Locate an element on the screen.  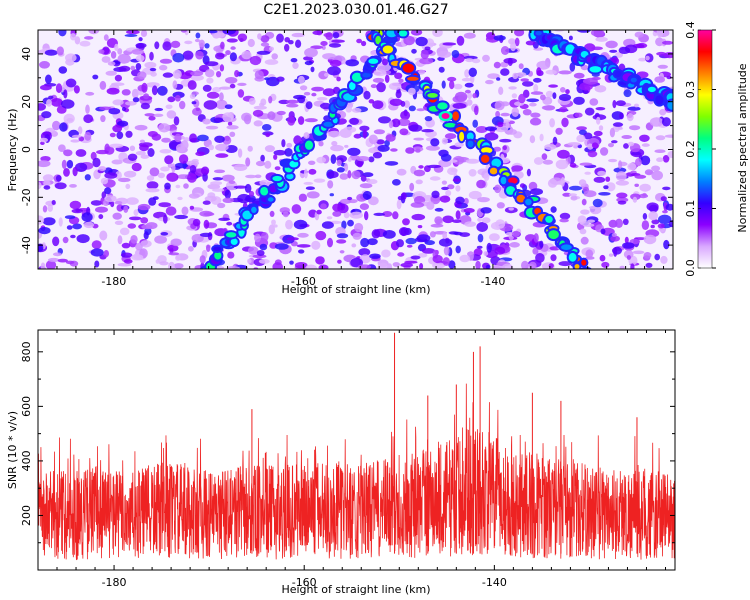
colorbar-ticks: 0.0 0.1 0.2 0.3 0.4 is located at coordinates (700, 149).